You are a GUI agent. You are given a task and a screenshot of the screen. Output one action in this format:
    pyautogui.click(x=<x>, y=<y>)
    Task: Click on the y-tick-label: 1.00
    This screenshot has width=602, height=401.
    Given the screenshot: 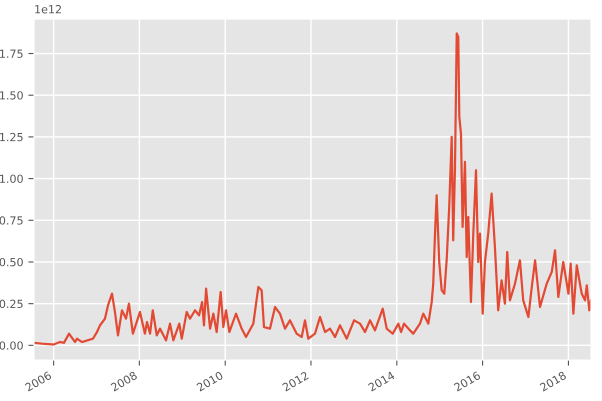 What is the action you would take?
    pyautogui.click(x=11, y=178)
    